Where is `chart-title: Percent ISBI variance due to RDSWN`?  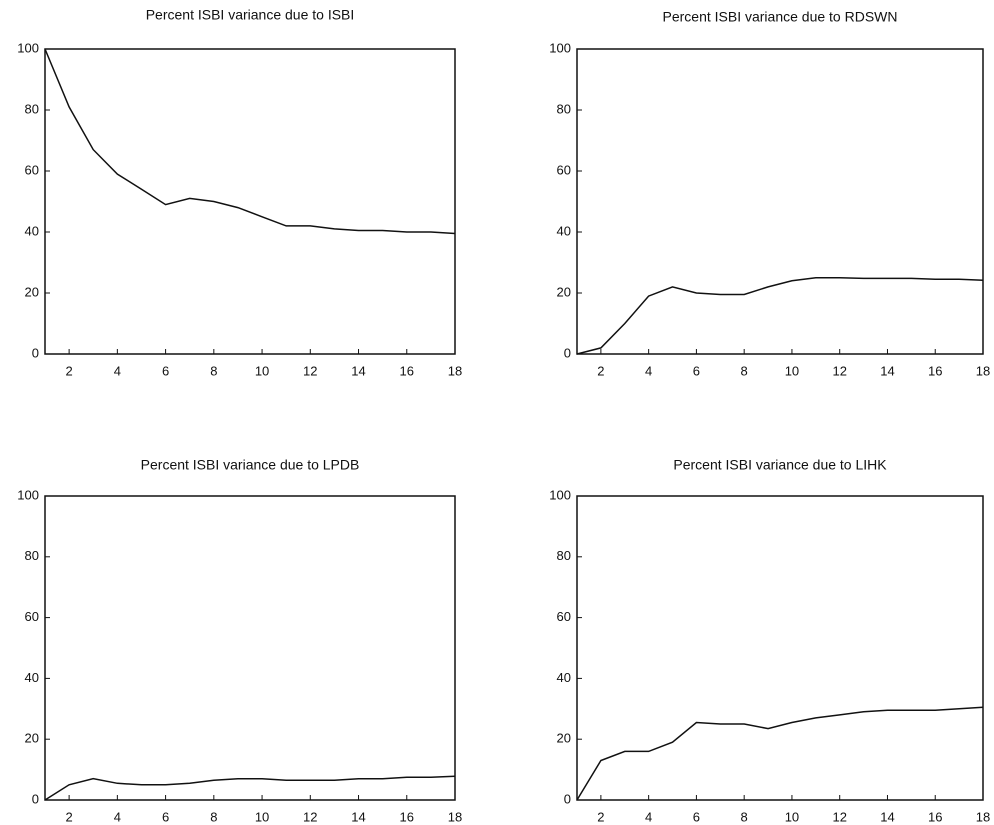 chart-title: Percent ISBI variance due to RDSWN is located at coordinates (780, 17).